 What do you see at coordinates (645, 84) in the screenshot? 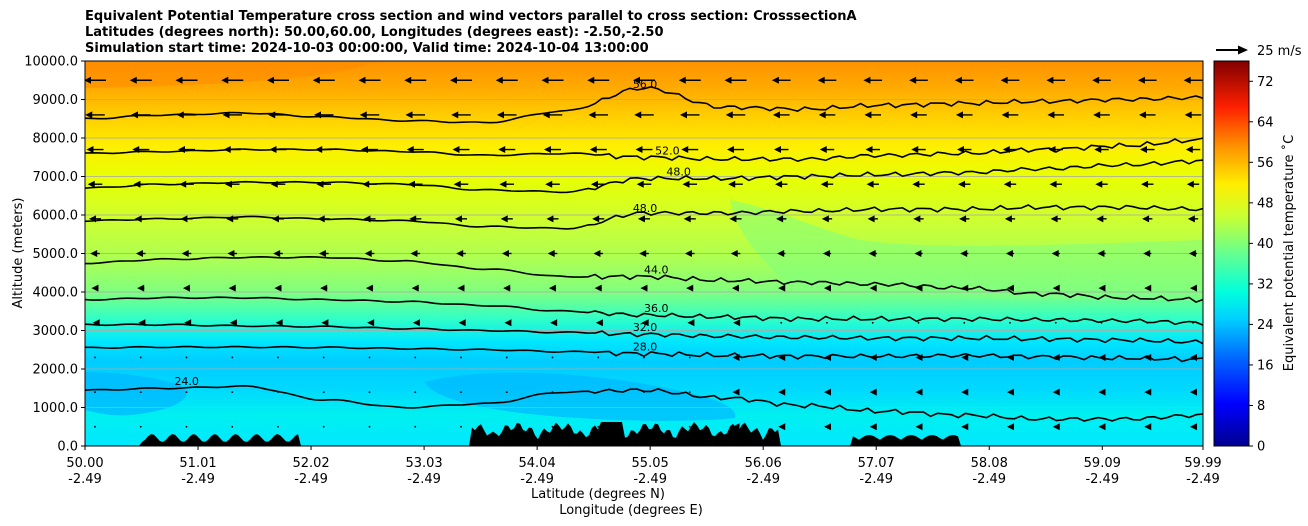
I see `contour-label: 56.0` at bounding box center [645, 84].